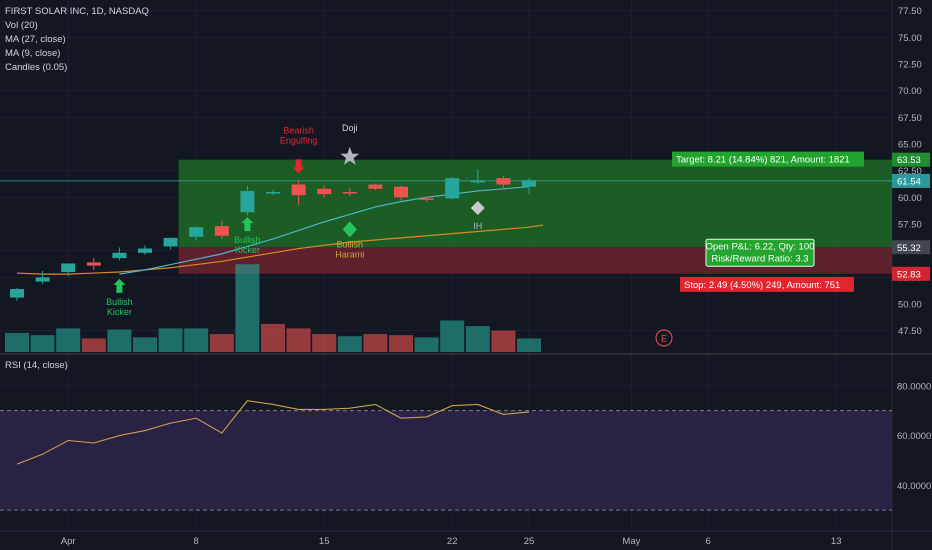 The width and height of the screenshot is (932, 550). Describe the element at coordinates (910, 65) in the screenshot. I see `price-tick-label: 72.50` at that location.